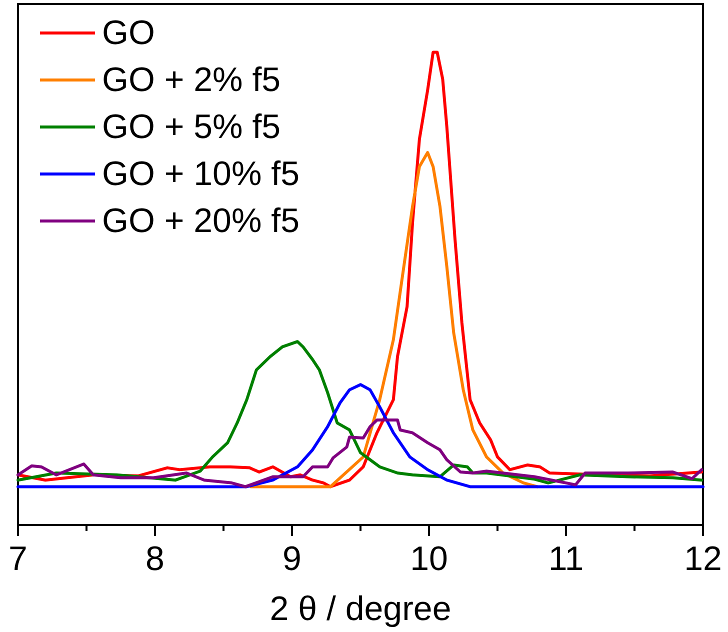 The height and width of the screenshot is (632, 728). Describe the element at coordinates (155, 559) in the screenshot. I see `x-tick-label: 8` at that location.